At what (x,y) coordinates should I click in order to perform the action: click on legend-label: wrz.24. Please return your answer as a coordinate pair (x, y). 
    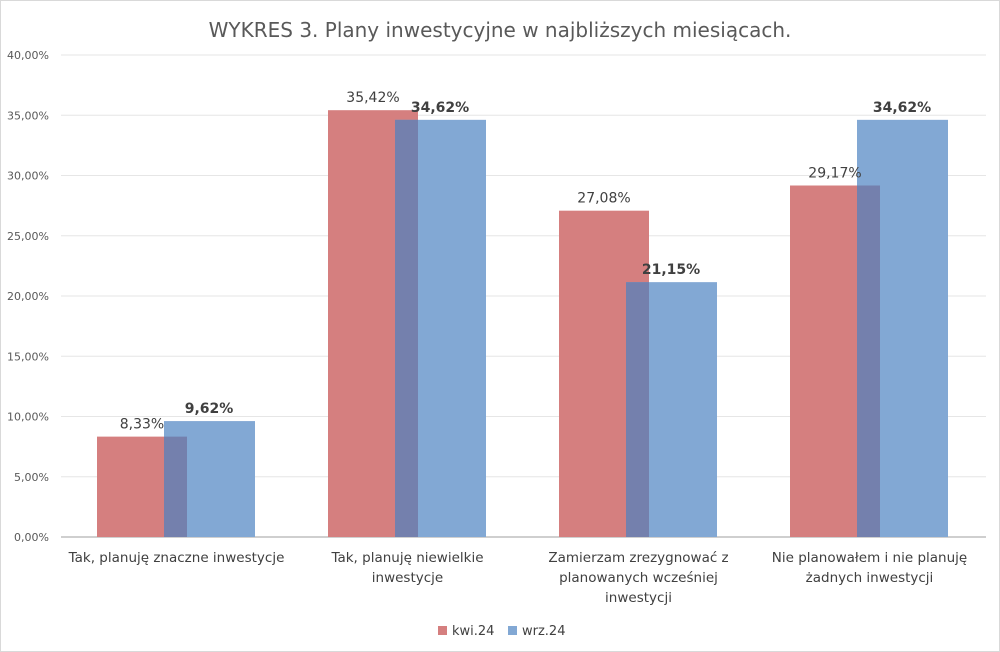
    Looking at the image, I should click on (543, 631).